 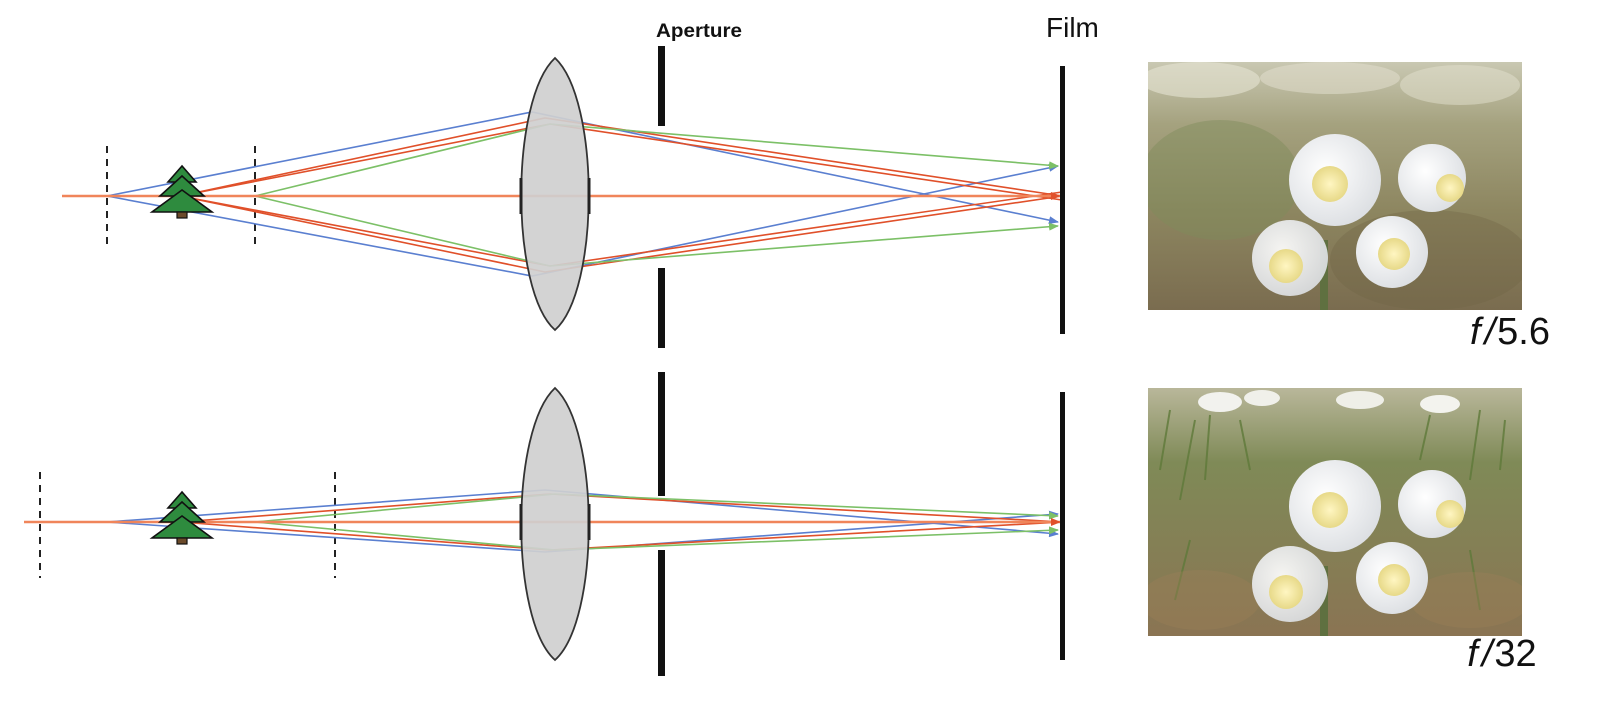 I want to click on f-number-label: f/5.6, so click(x=1510, y=332).